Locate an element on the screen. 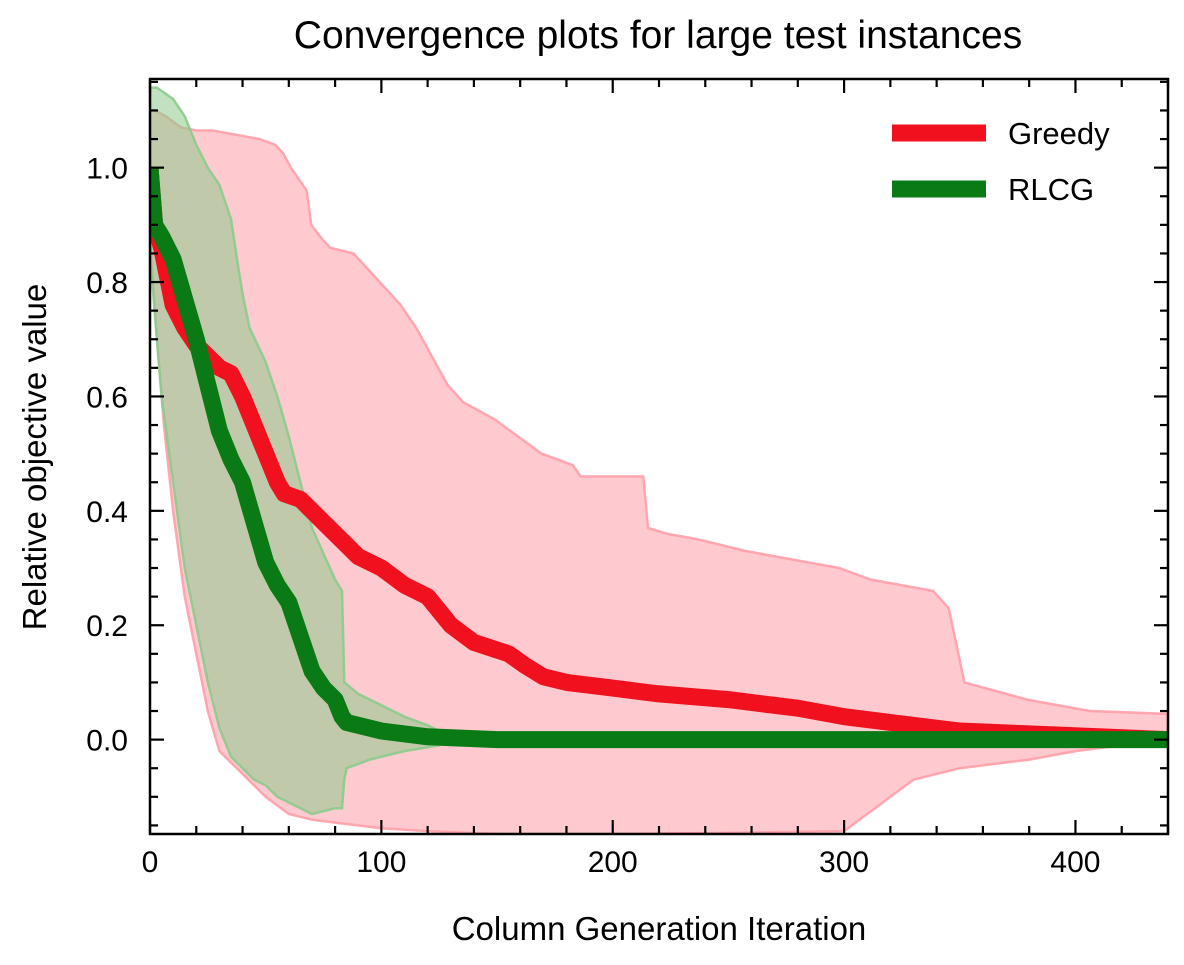 The height and width of the screenshot is (965, 1184). x-tick-label: 0 is located at coordinates (150, 862).